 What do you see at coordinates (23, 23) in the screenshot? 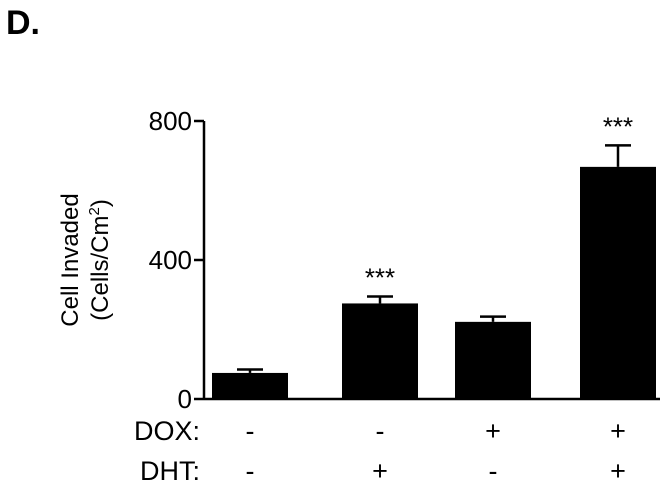
I see `panel-label: D.` at bounding box center [23, 23].